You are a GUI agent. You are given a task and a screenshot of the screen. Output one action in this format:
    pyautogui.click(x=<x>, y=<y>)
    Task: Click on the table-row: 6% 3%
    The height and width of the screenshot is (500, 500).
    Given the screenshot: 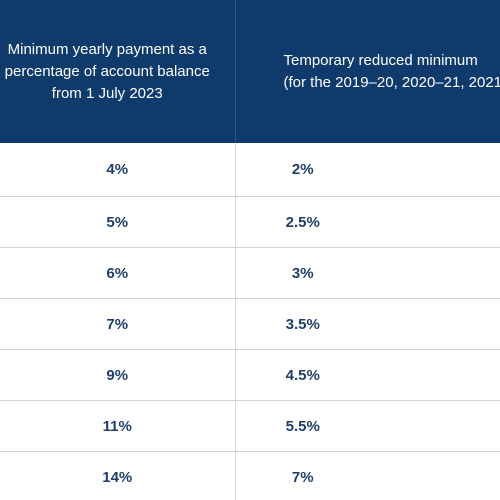 What is the action you would take?
    pyautogui.click(x=250, y=273)
    